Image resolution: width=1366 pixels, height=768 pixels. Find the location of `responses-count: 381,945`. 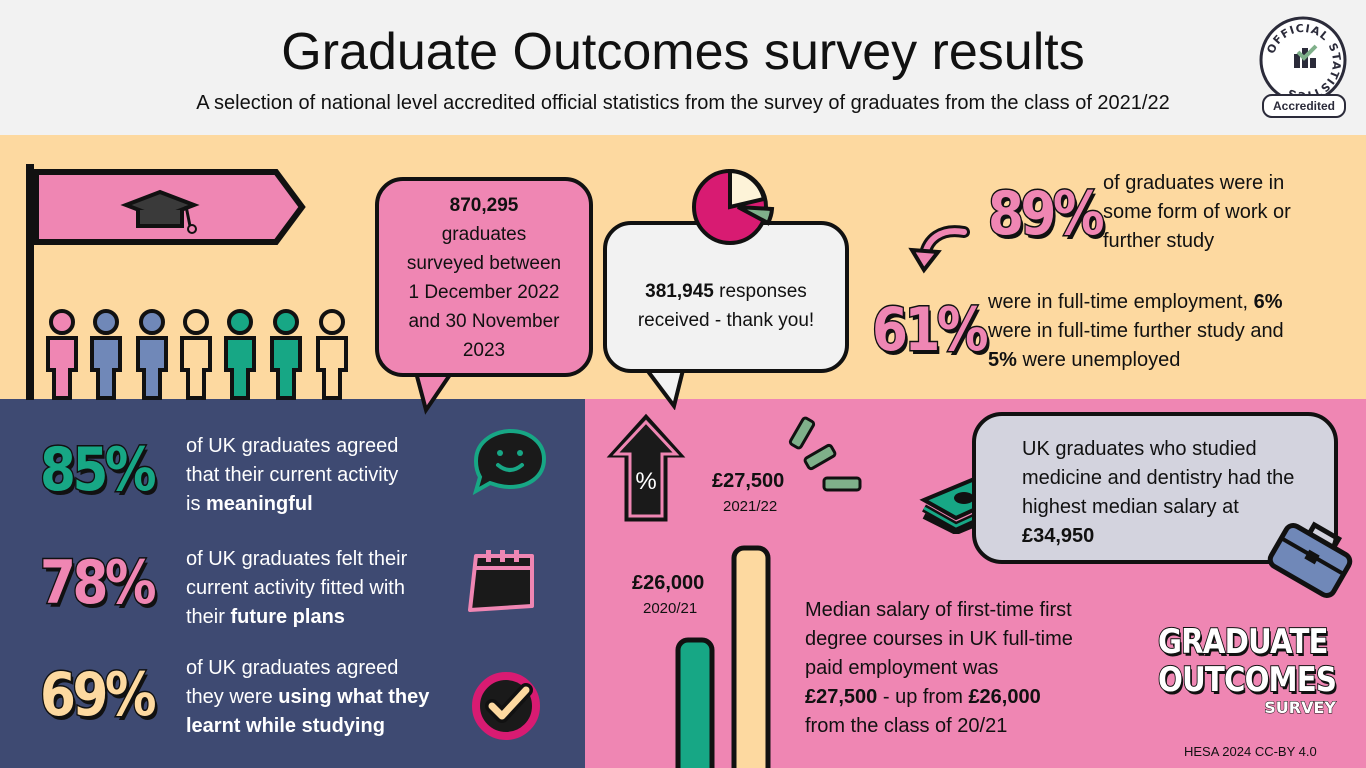

responses-count: 381,945 is located at coordinates (679, 291).